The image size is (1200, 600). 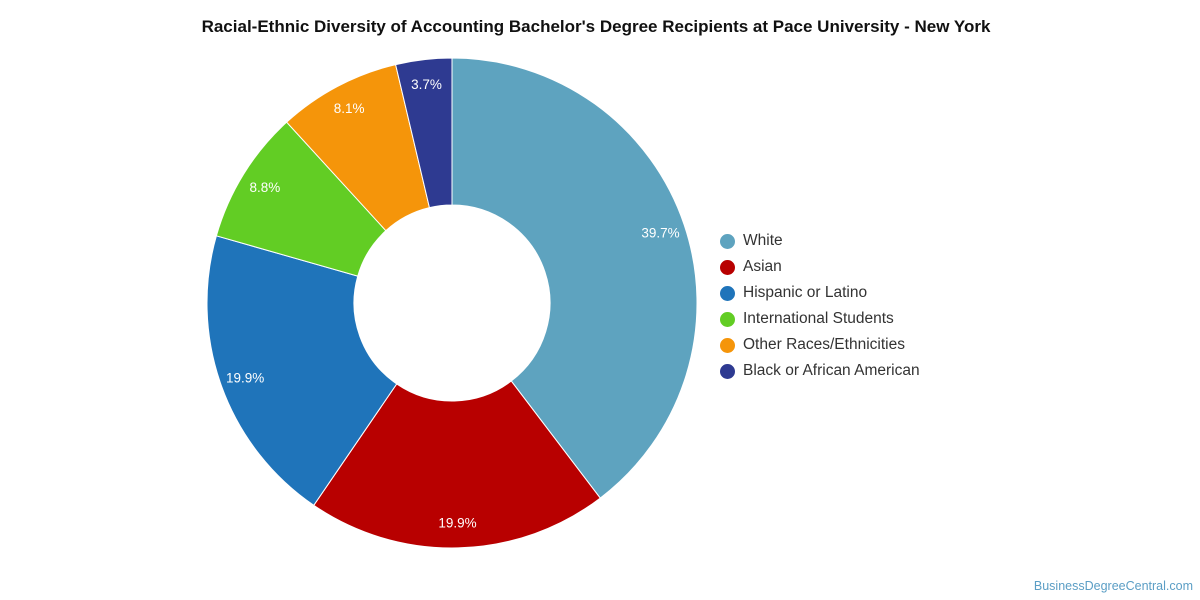 What do you see at coordinates (762, 266) in the screenshot?
I see `legend-label: Asian` at bounding box center [762, 266].